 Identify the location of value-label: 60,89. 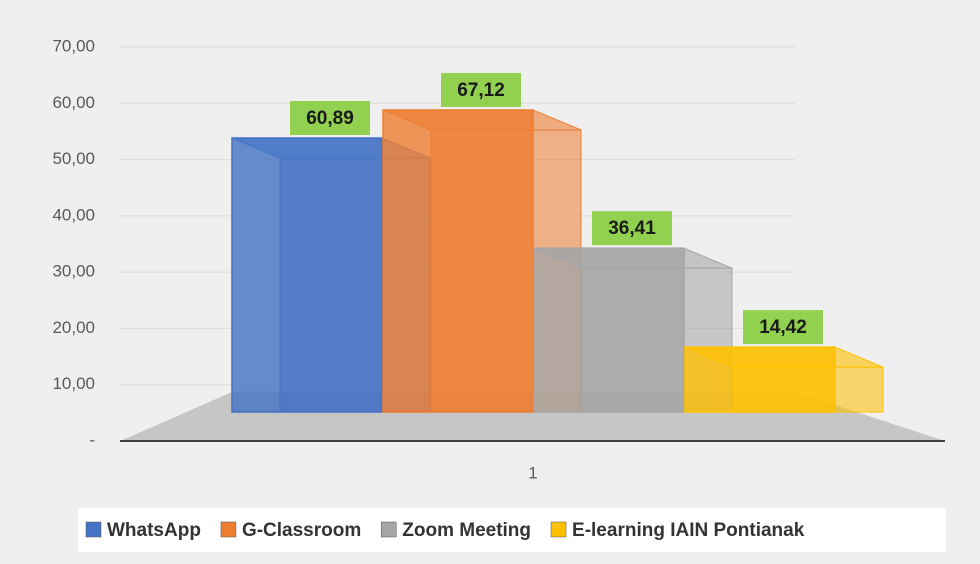
(330, 118).